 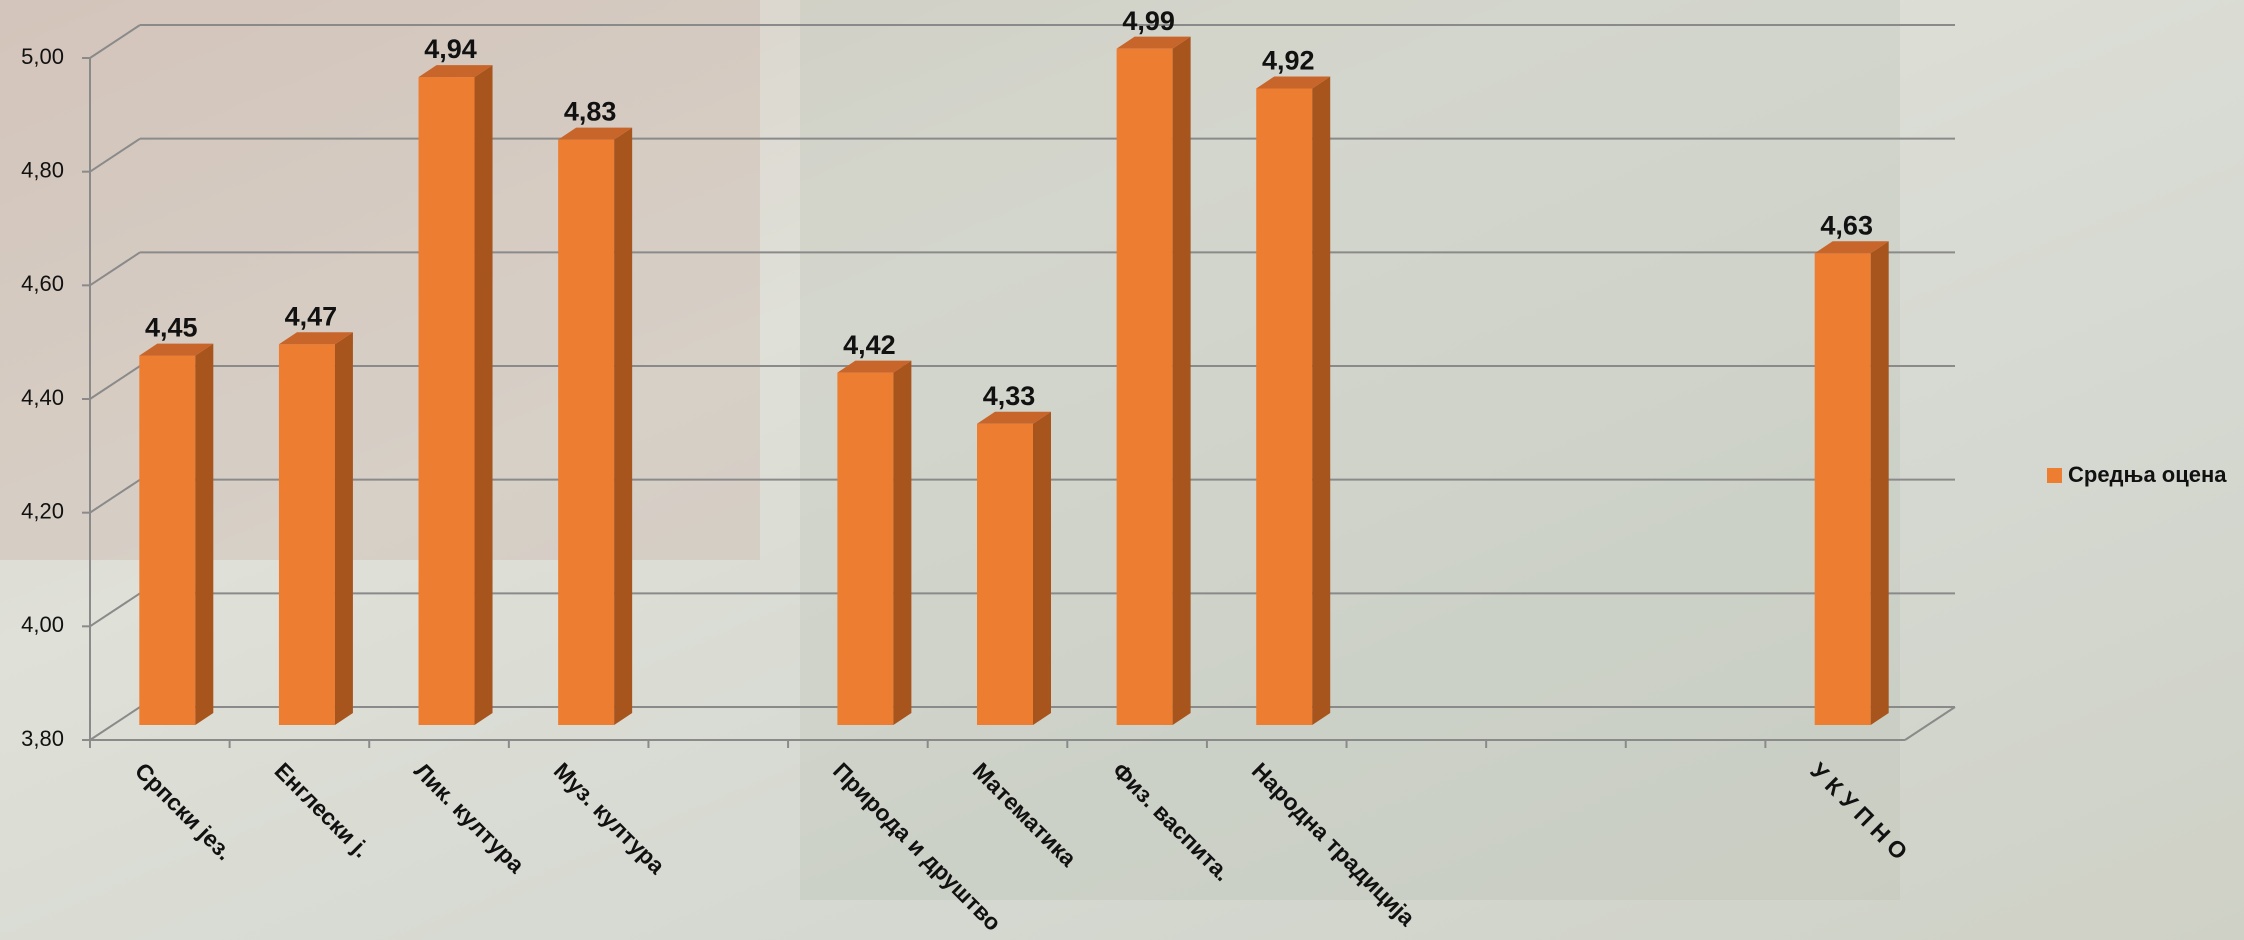 I want to click on data-label: 4,45, so click(x=171, y=328).